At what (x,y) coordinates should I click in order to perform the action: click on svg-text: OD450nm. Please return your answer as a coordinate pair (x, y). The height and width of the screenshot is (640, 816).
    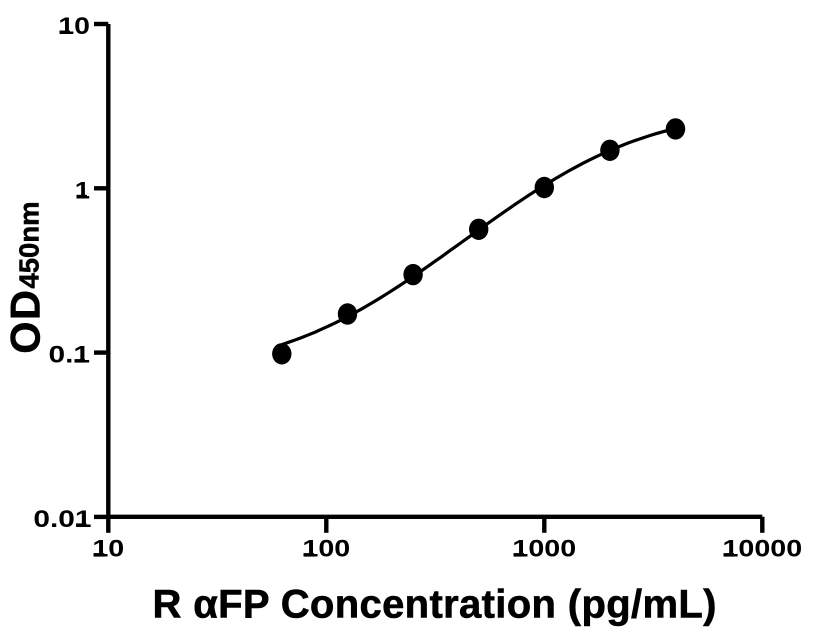
    Looking at the image, I should click on (25, 277).